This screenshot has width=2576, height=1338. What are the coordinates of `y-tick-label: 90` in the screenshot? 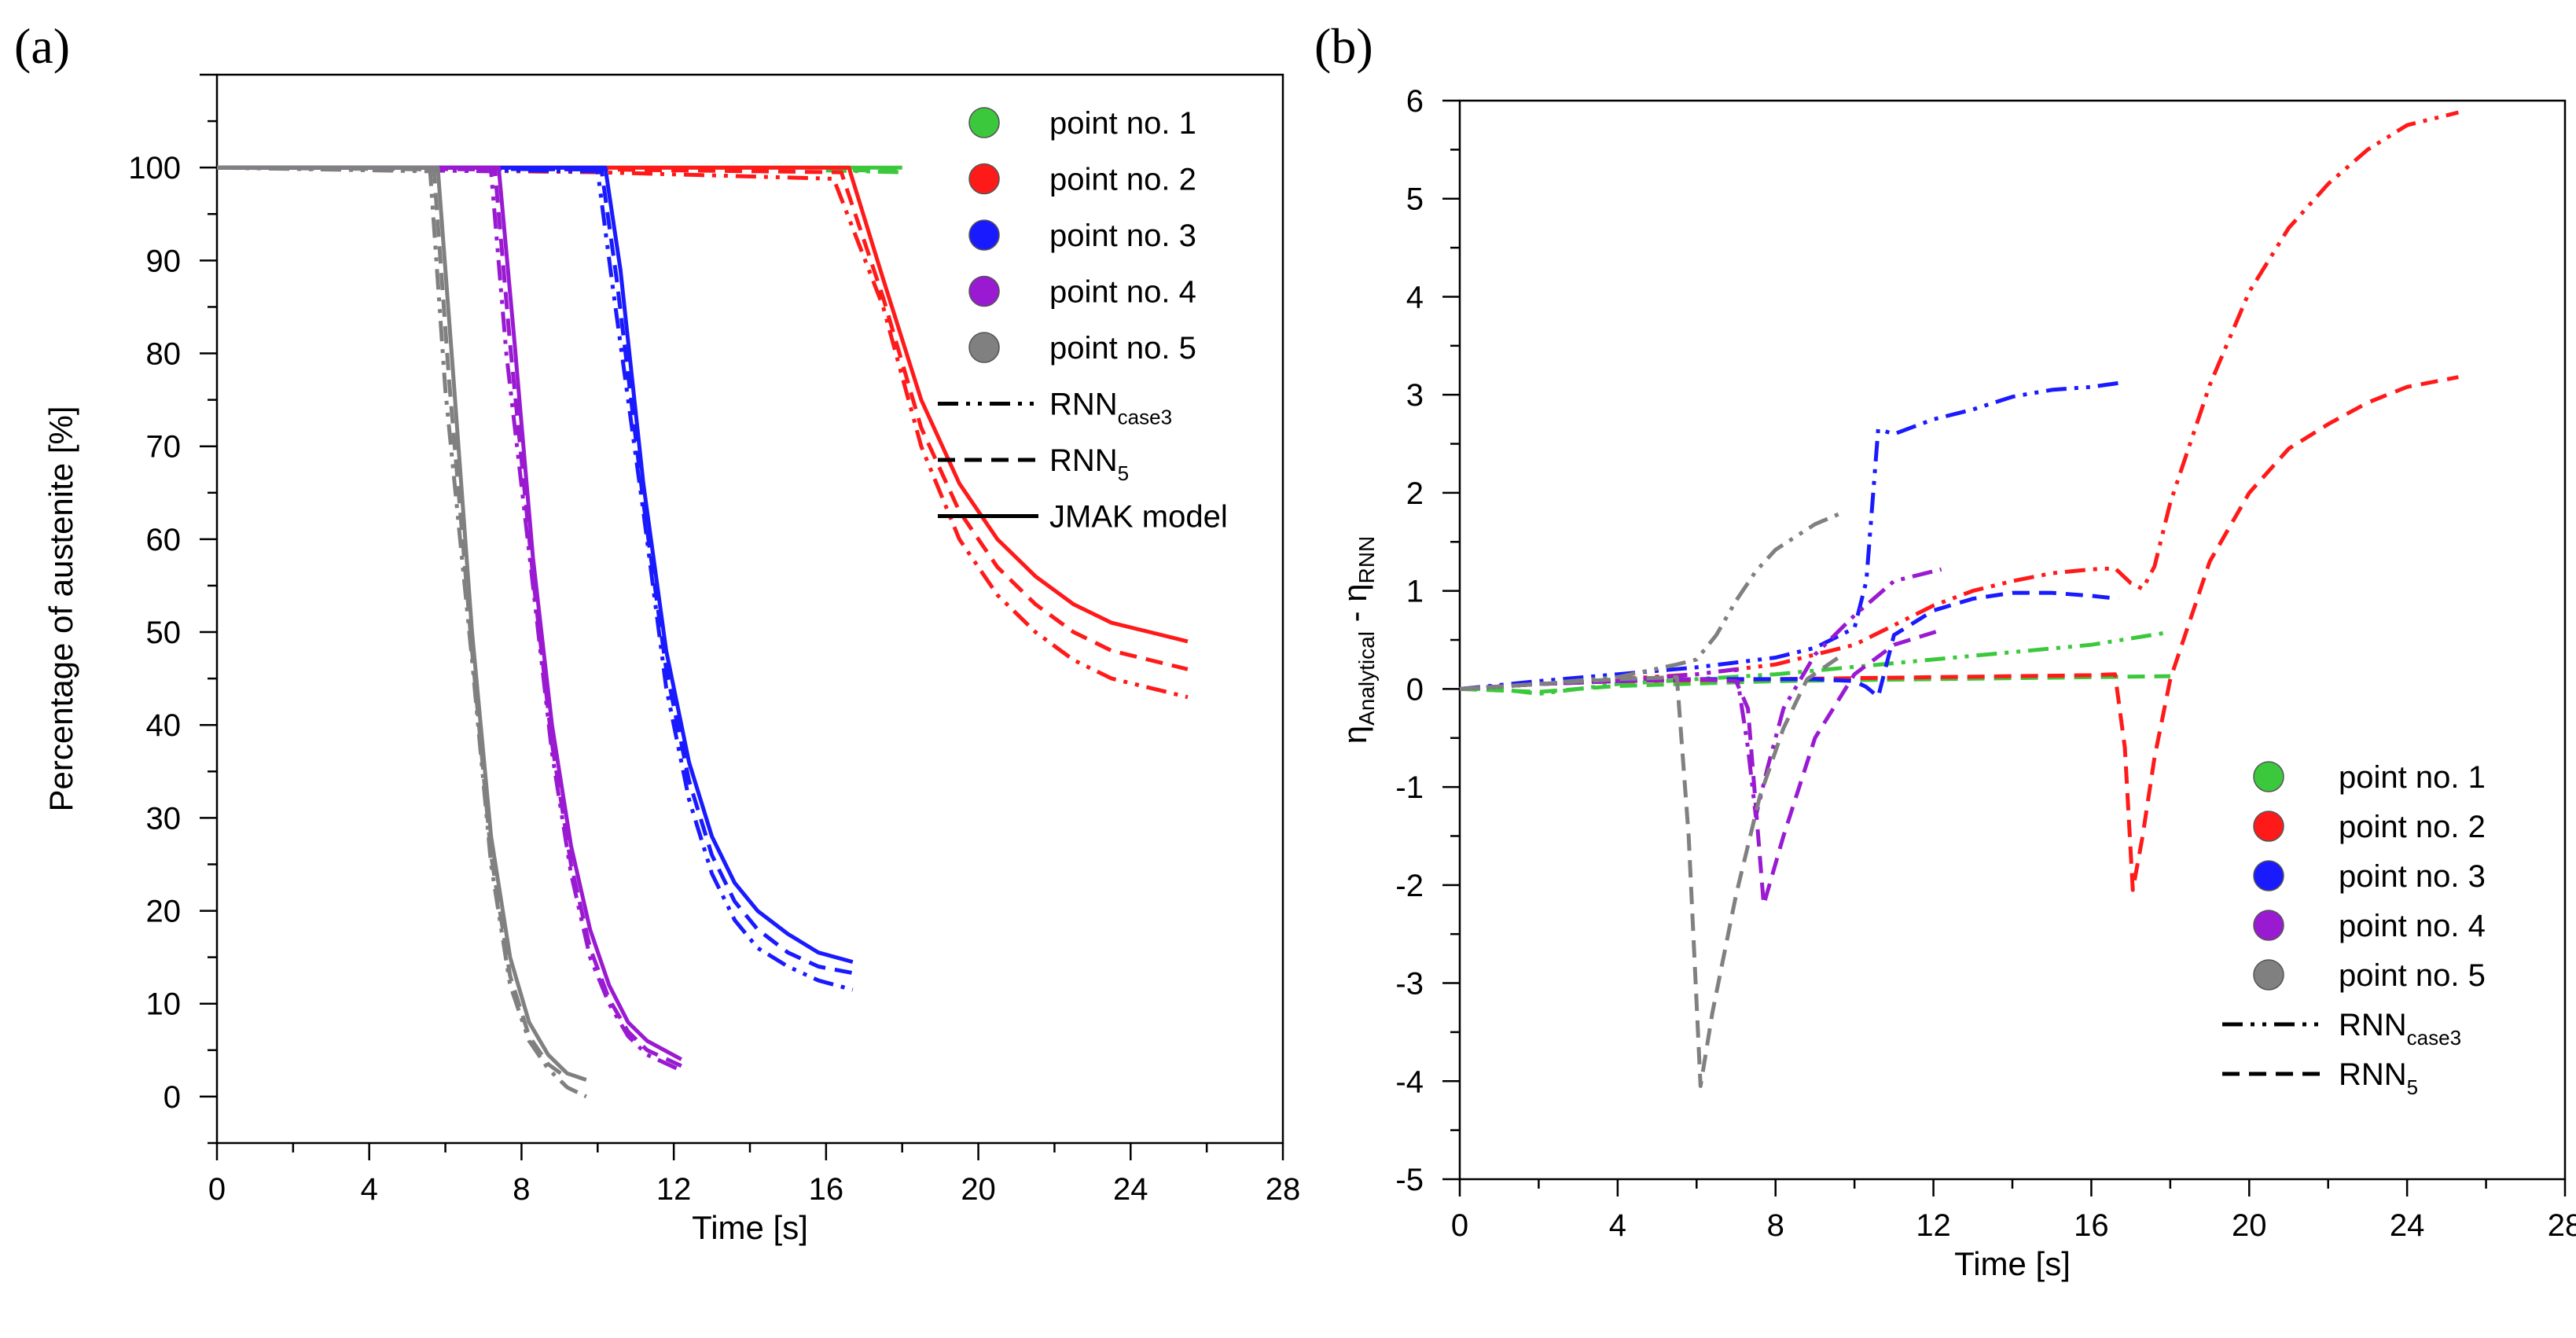 It's located at (164, 261).